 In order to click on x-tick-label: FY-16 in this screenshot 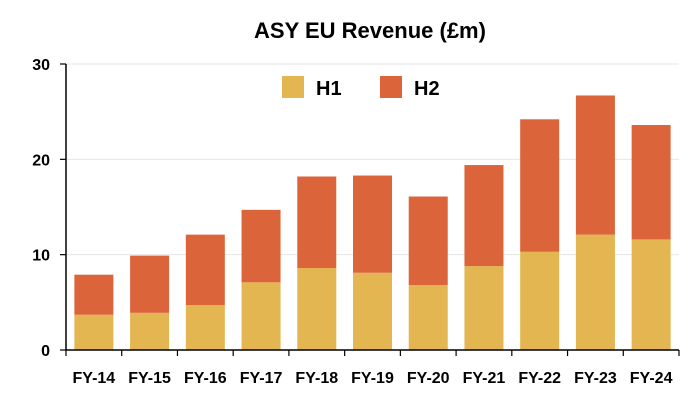, I will do `click(205, 378)`.